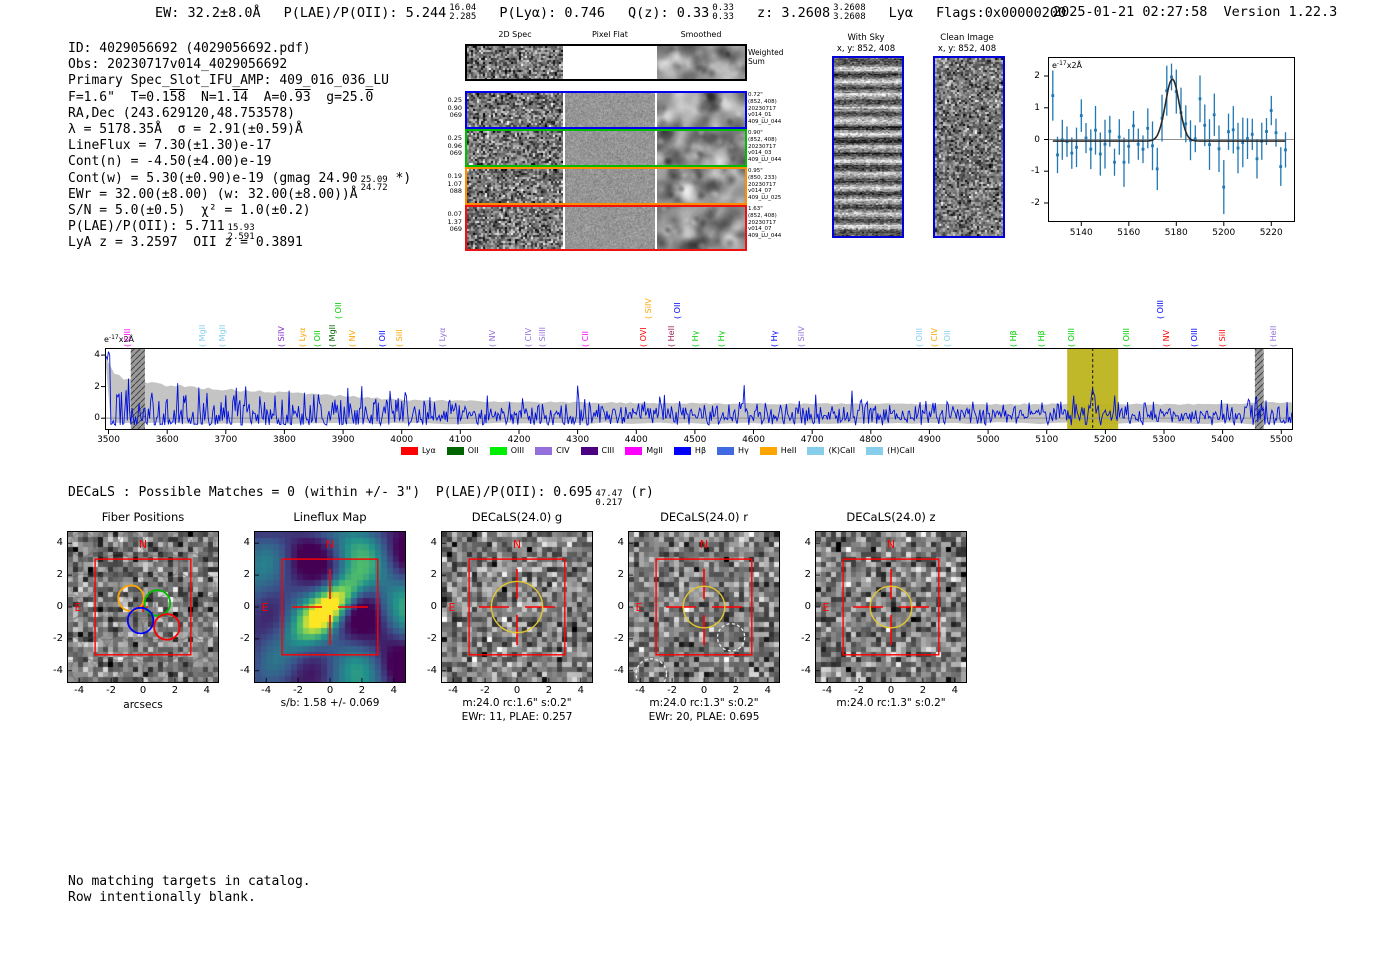 The image size is (1400, 953). I want to click on ytick-label: 0, so click(97, 418).